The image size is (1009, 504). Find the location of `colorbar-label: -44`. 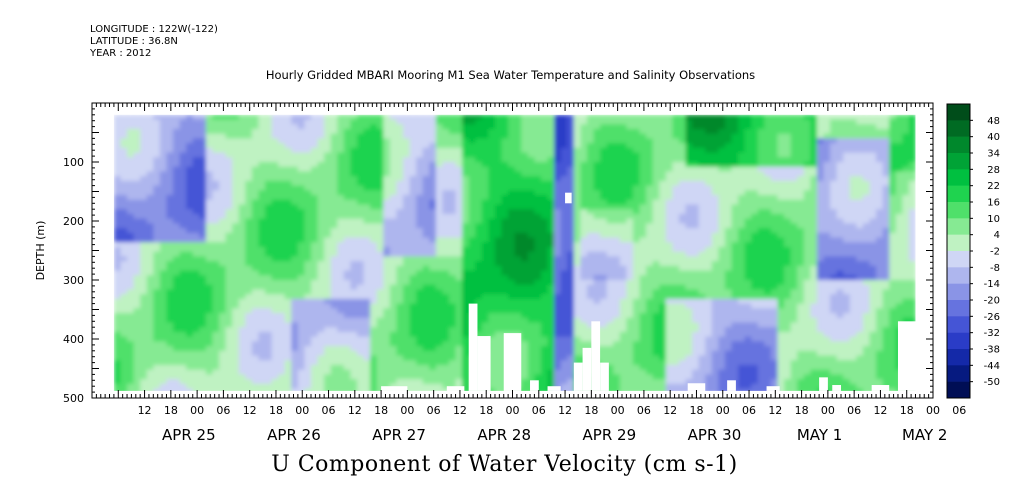

colorbar-label: -44 is located at coordinates (992, 366).